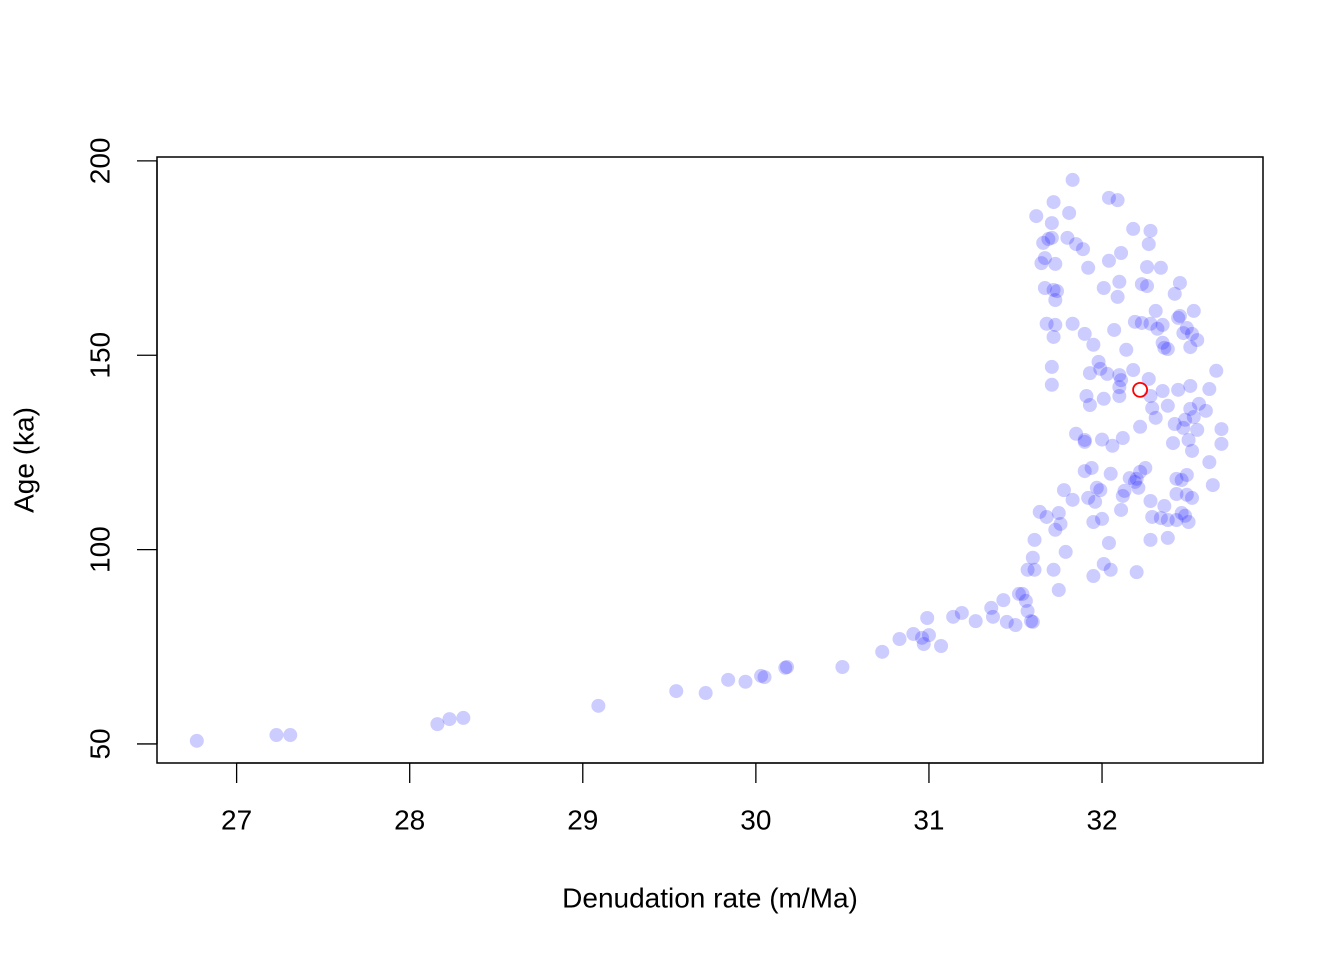  I want to click on x-tick-label: 27, so click(236, 819).